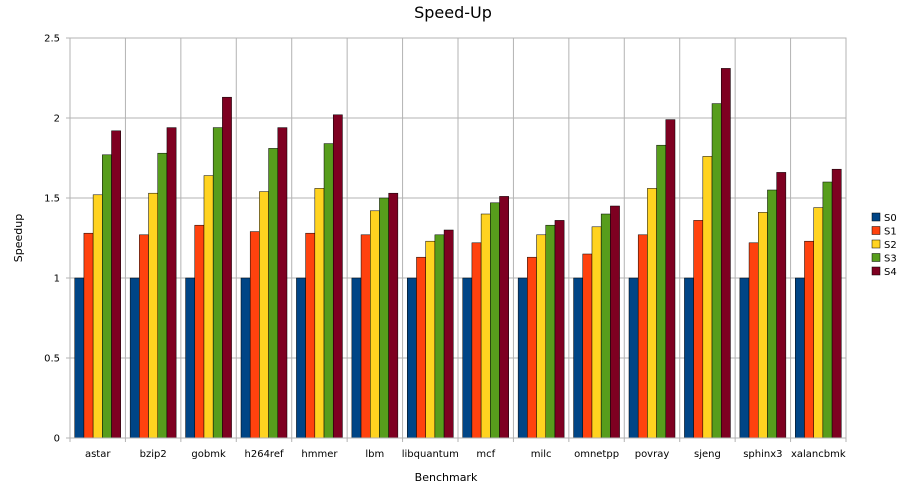 This screenshot has height=489, width=906. I want to click on bar-s3-h264ref, so click(273, 293).